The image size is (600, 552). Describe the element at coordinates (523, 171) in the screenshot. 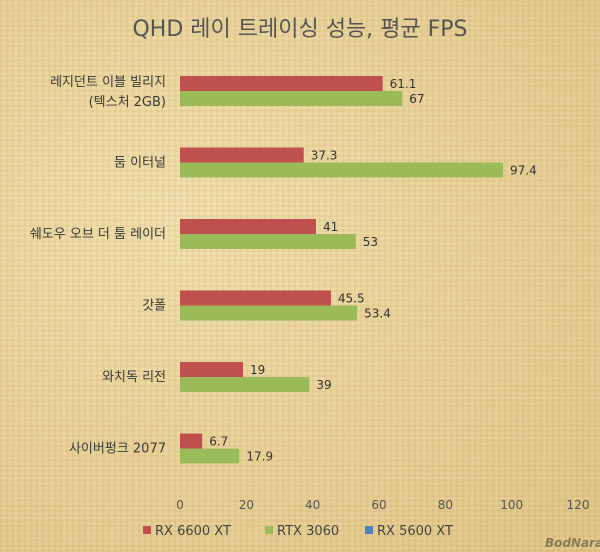

I see `data-label: 97.4` at that location.